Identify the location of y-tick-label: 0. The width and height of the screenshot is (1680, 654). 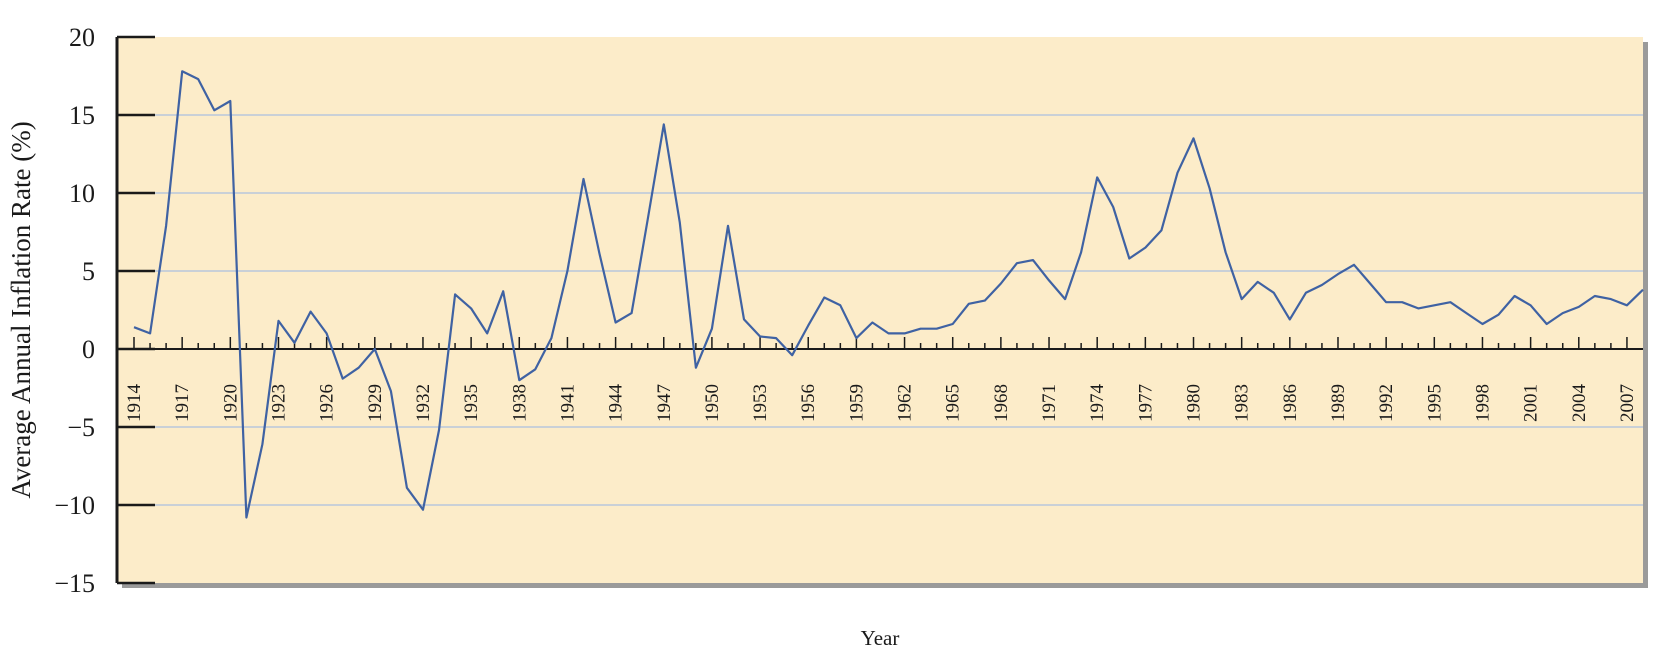
(88, 349).